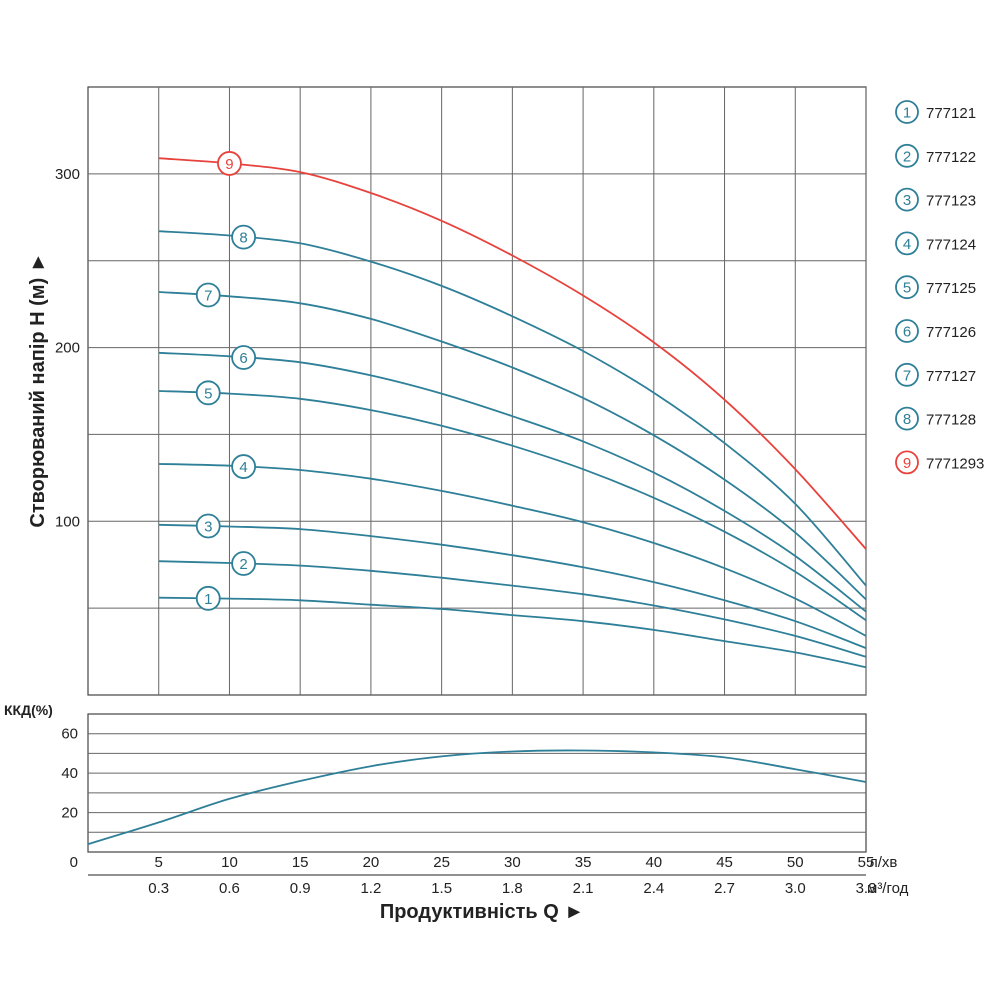 This screenshot has width=1000, height=1000. Describe the element at coordinates (951, 420) in the screenshot. I see `legend-label: 777128` at that location.